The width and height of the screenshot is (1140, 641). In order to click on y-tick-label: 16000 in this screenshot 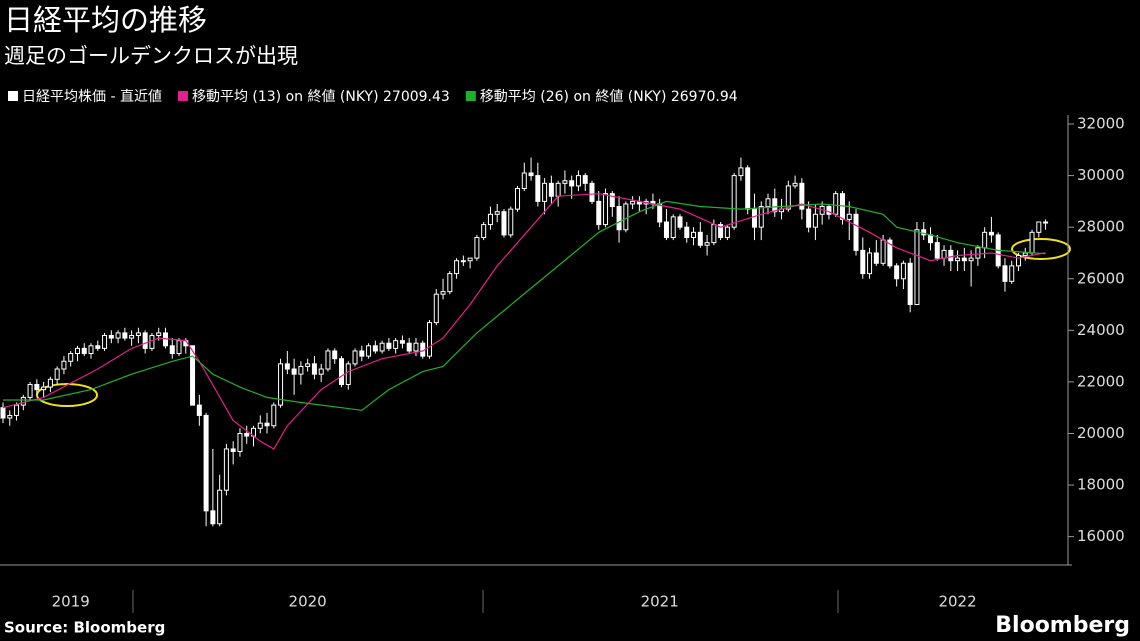, I will do `click(1101, 536)`.